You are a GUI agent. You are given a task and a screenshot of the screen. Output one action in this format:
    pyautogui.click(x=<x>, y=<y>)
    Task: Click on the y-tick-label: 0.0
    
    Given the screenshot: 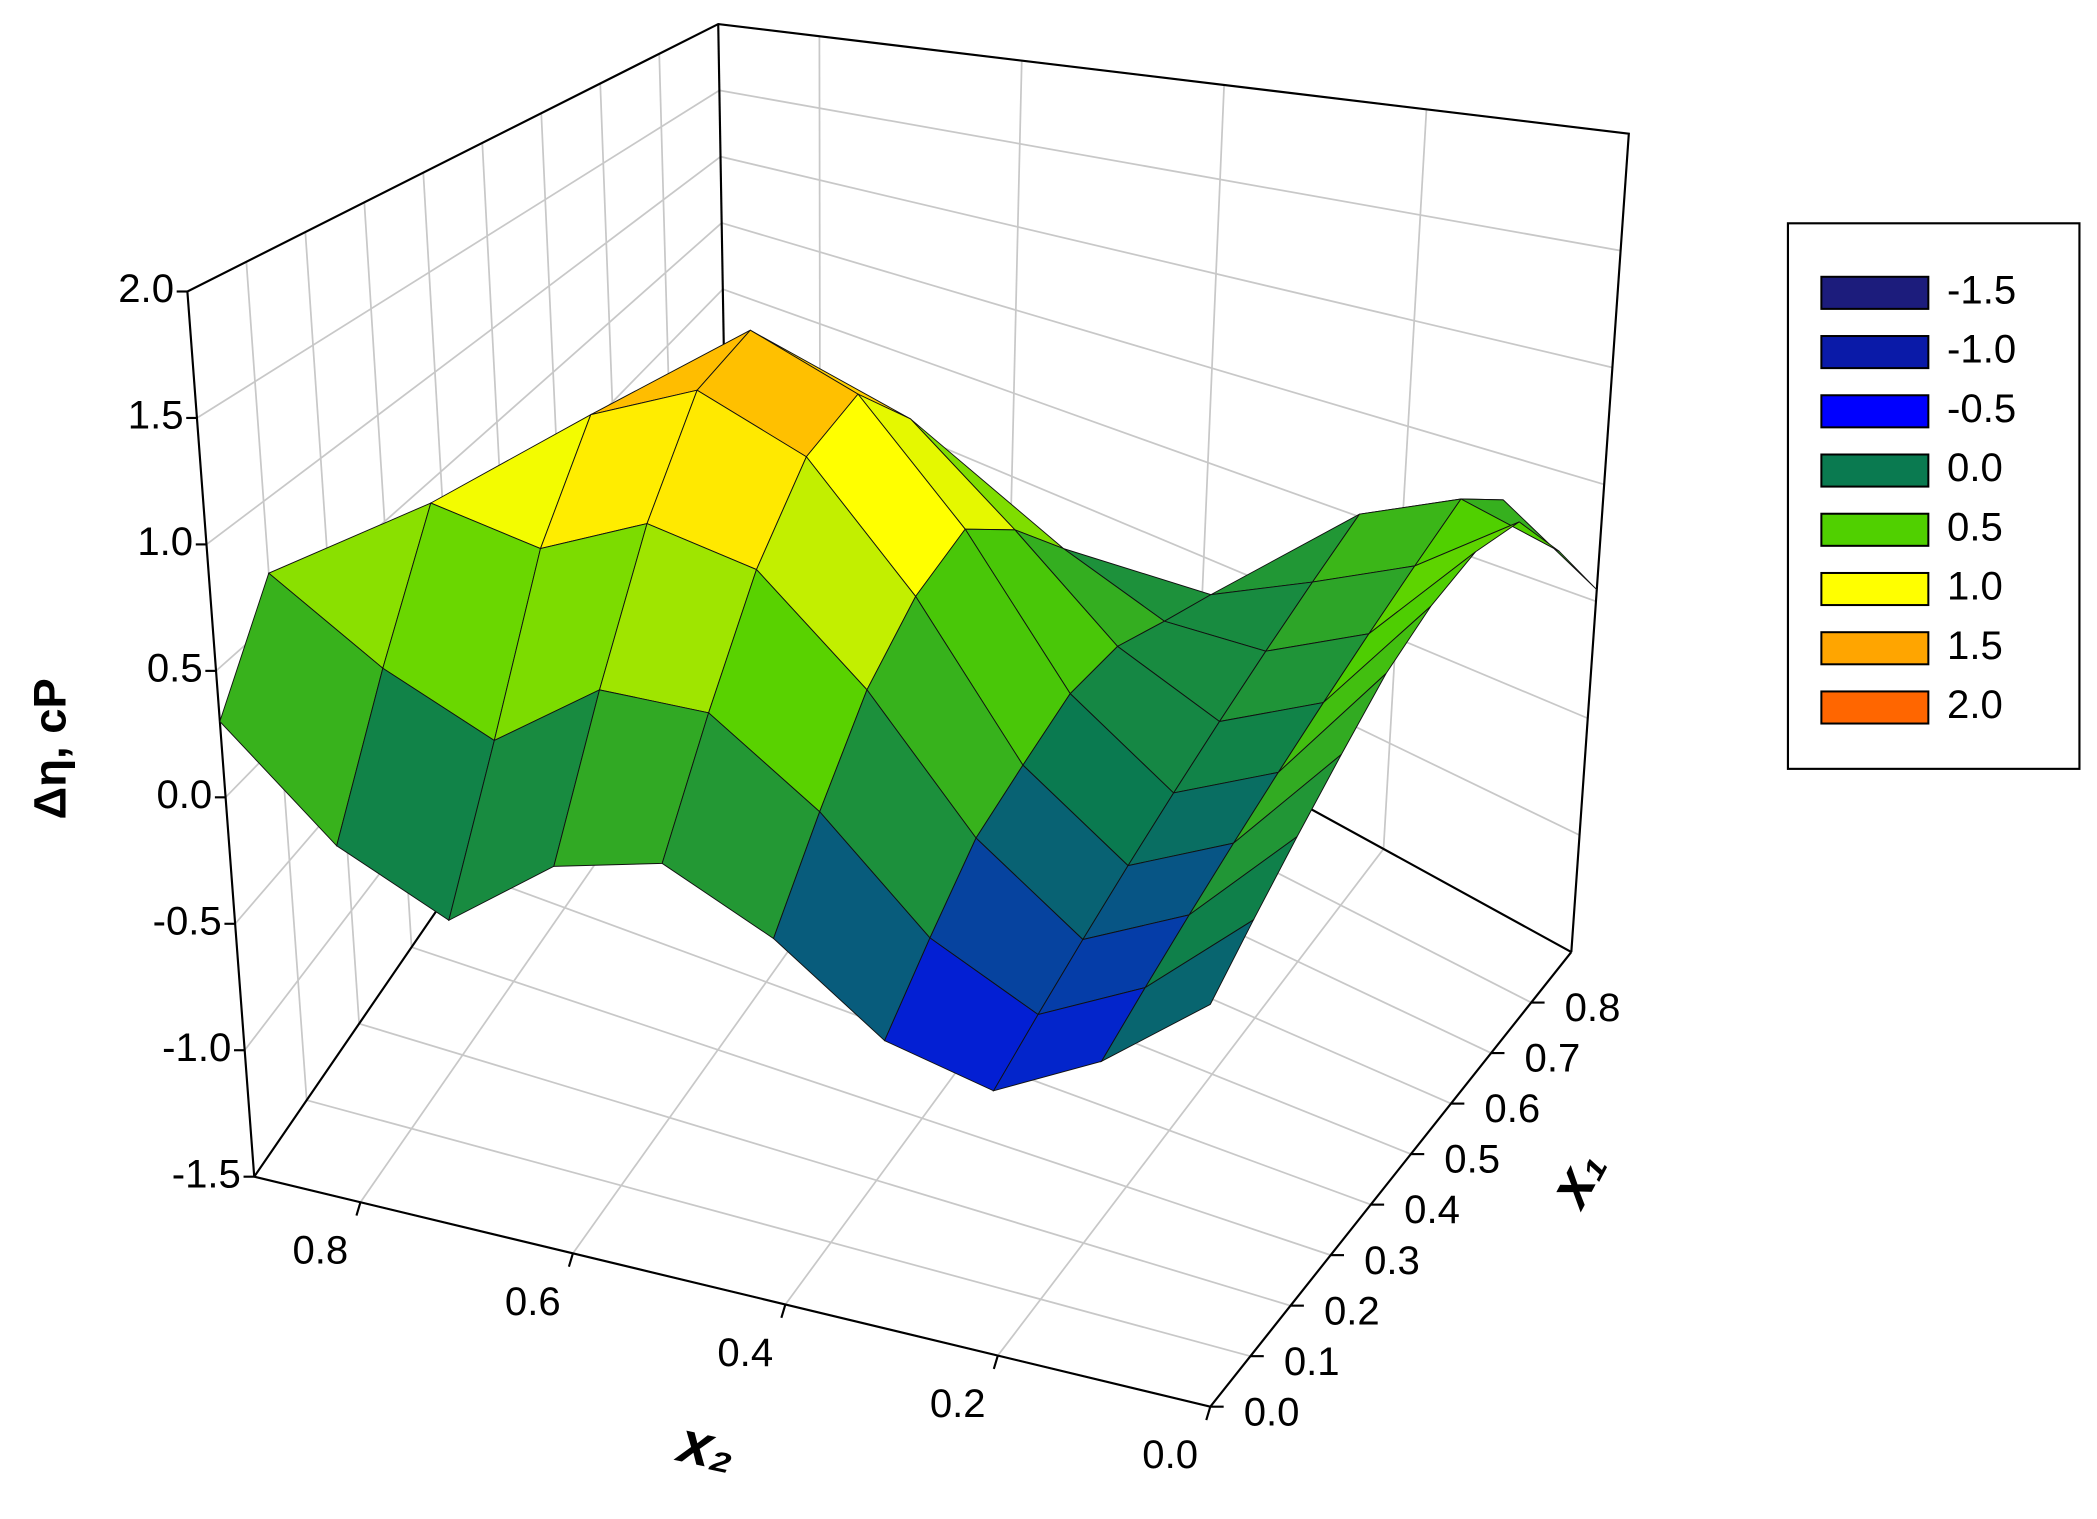 What is the action you would take?
    pyautogui.click(x=1170, y=1455)
    